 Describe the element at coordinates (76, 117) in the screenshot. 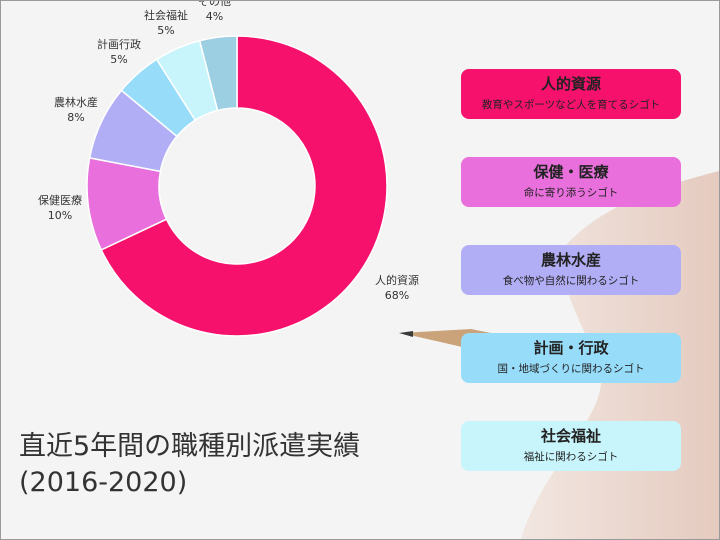

I see `slice-label-value: 8%` at that location.